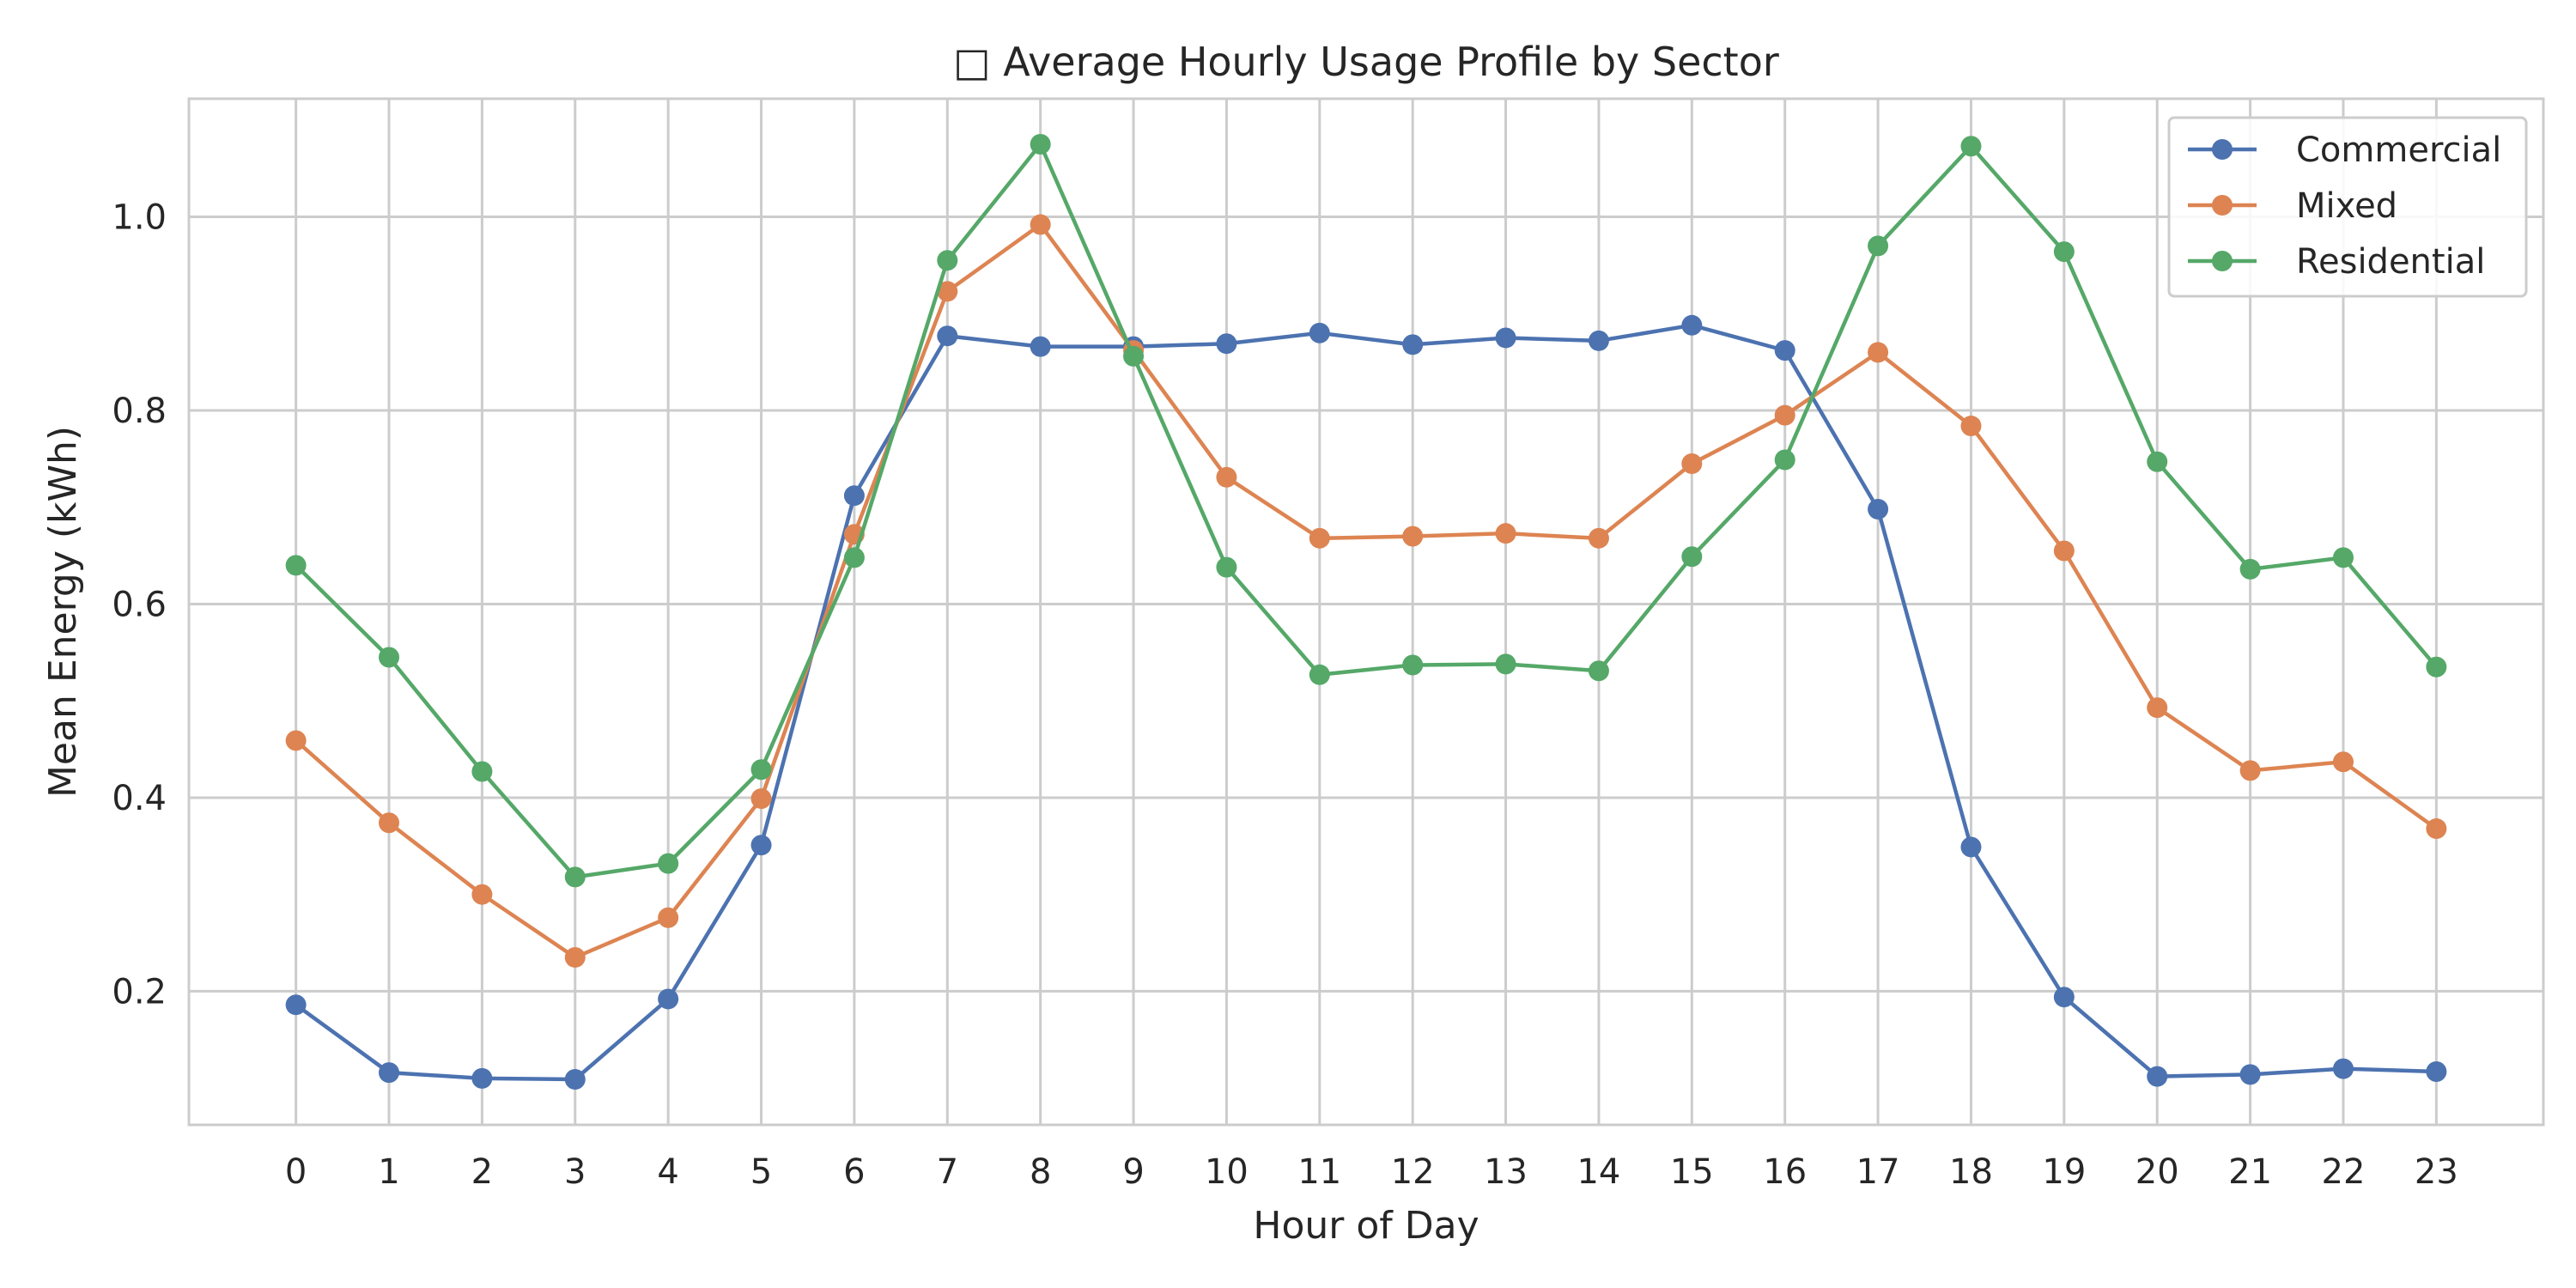 This screenshot has height=1288, width=2576. What do you see at coordinates (1227, 1172) in the screenshot?
I see `x-tick-label: 10` at bounding box center [1227, 1172].